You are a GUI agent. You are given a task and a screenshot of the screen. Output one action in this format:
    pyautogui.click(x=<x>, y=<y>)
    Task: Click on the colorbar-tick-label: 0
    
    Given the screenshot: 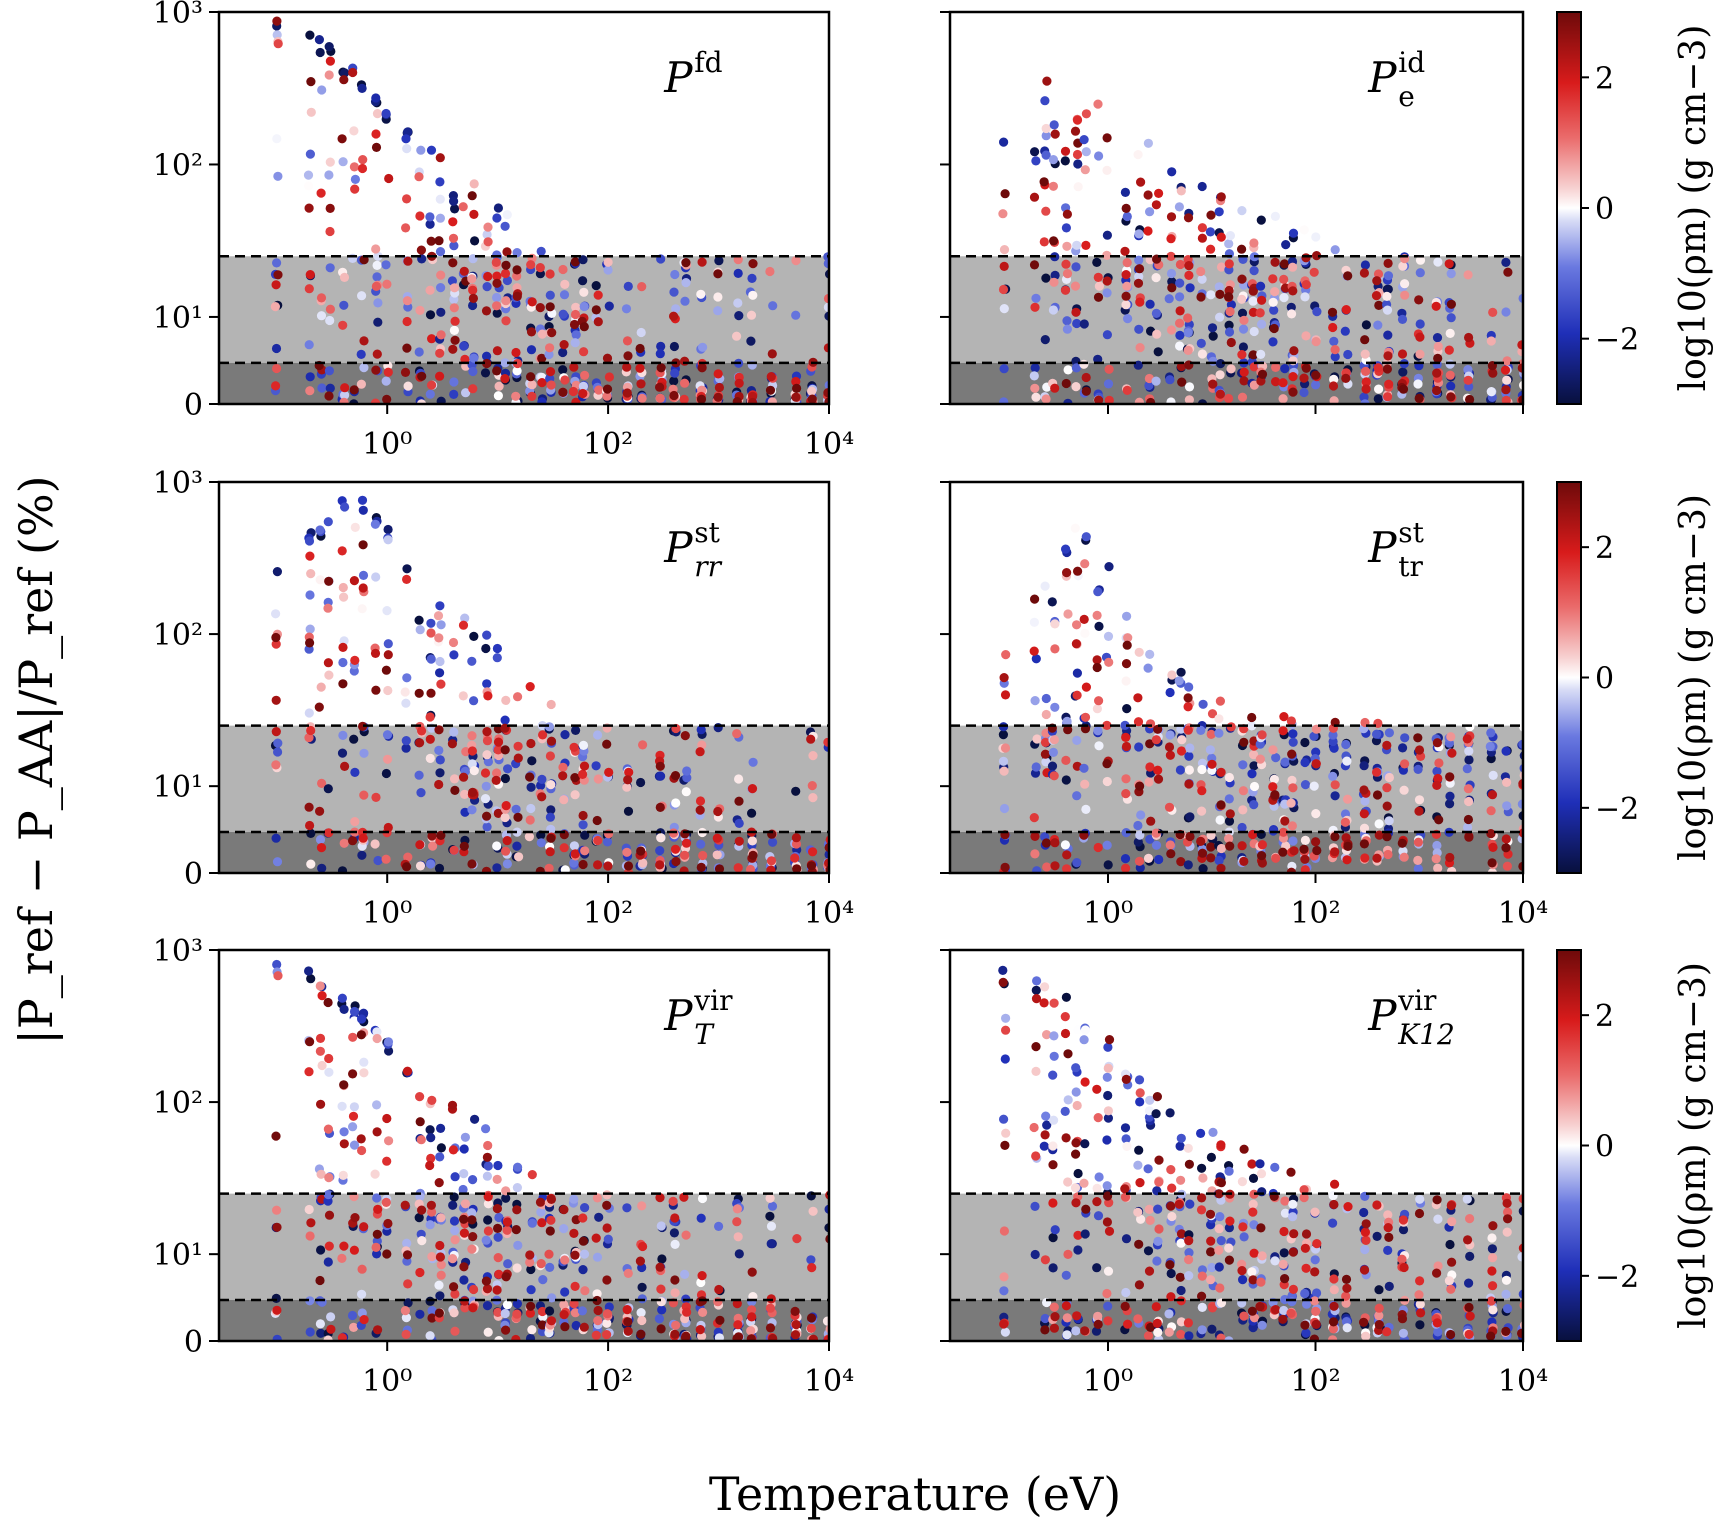 What is the action you would take?
    pyautogui.click(x=1604, y=209)
    